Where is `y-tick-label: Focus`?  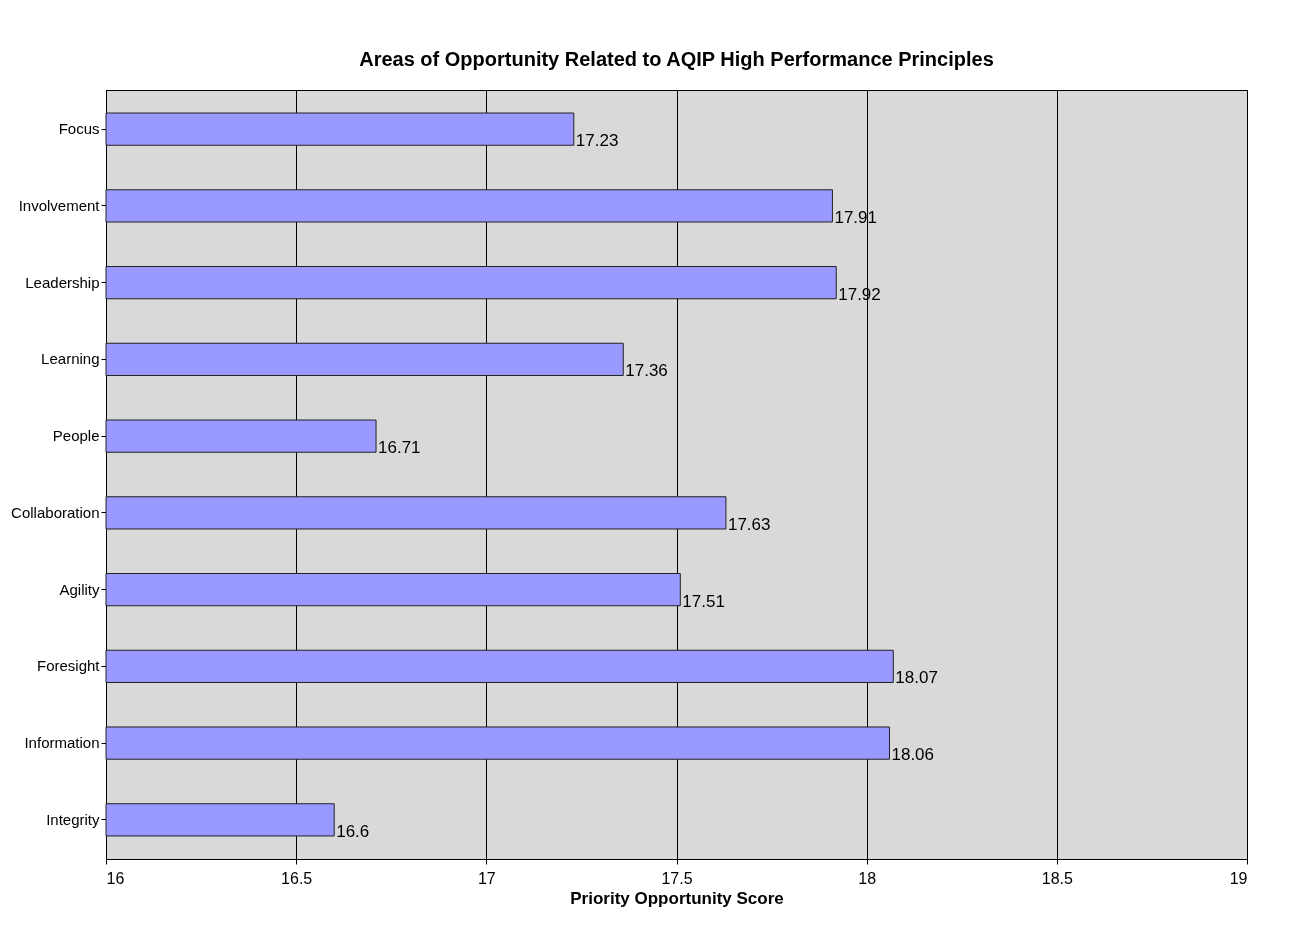
y-tick-label: Focus is located at coordinates (79, 129).